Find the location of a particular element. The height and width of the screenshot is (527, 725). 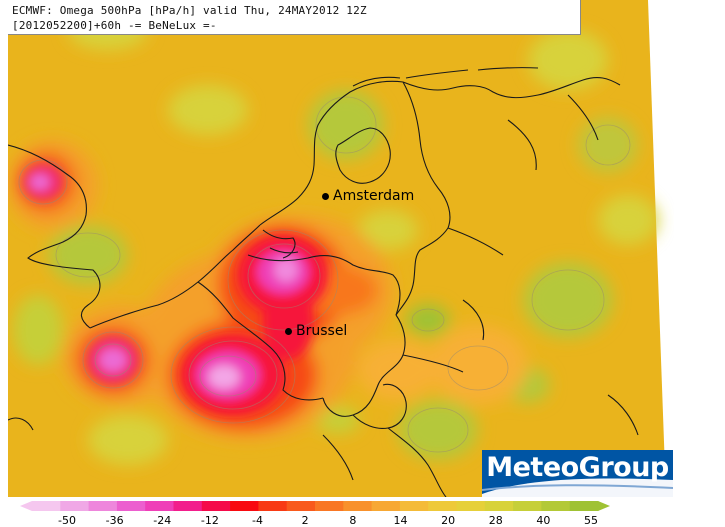

colorbar-tick-label: 28 is located at coordinates (495, 520).